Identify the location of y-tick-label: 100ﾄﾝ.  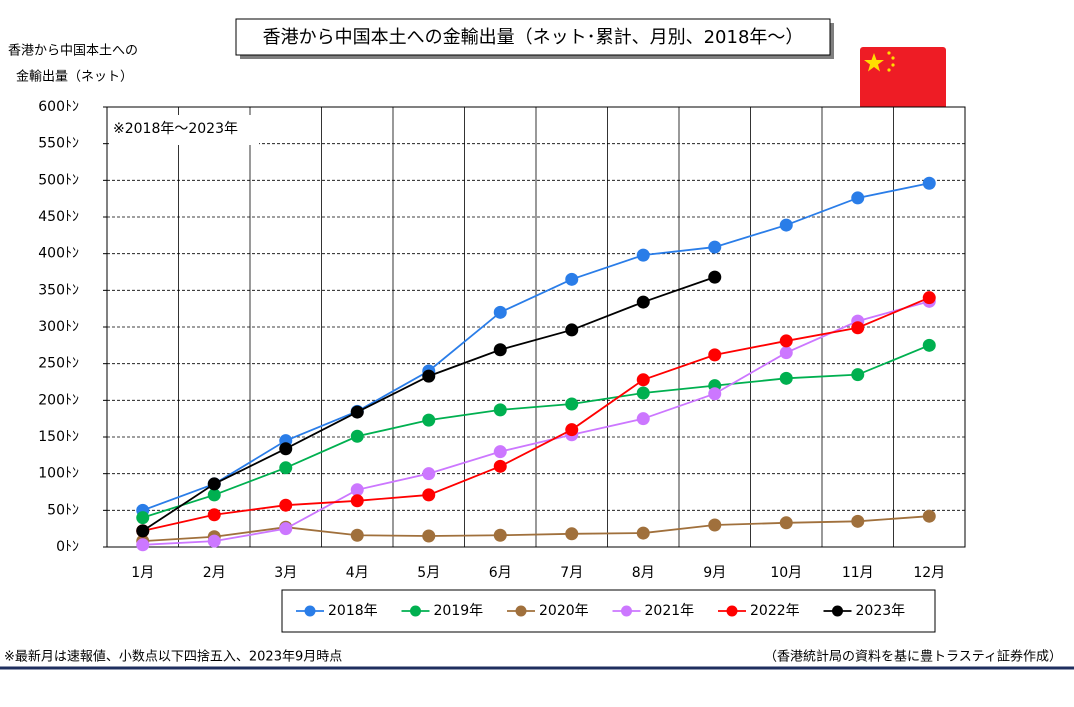
(58, 474).